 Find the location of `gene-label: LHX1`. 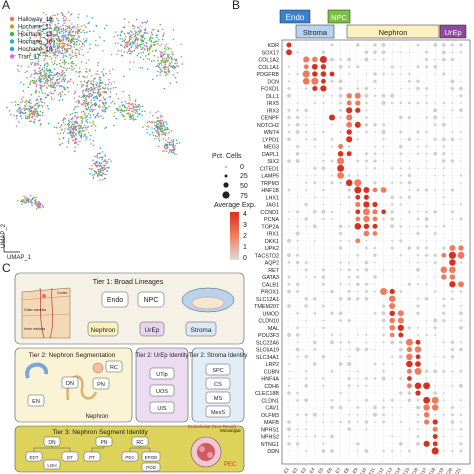

gene-label: LHX1 is located at coordinates (273, 198).